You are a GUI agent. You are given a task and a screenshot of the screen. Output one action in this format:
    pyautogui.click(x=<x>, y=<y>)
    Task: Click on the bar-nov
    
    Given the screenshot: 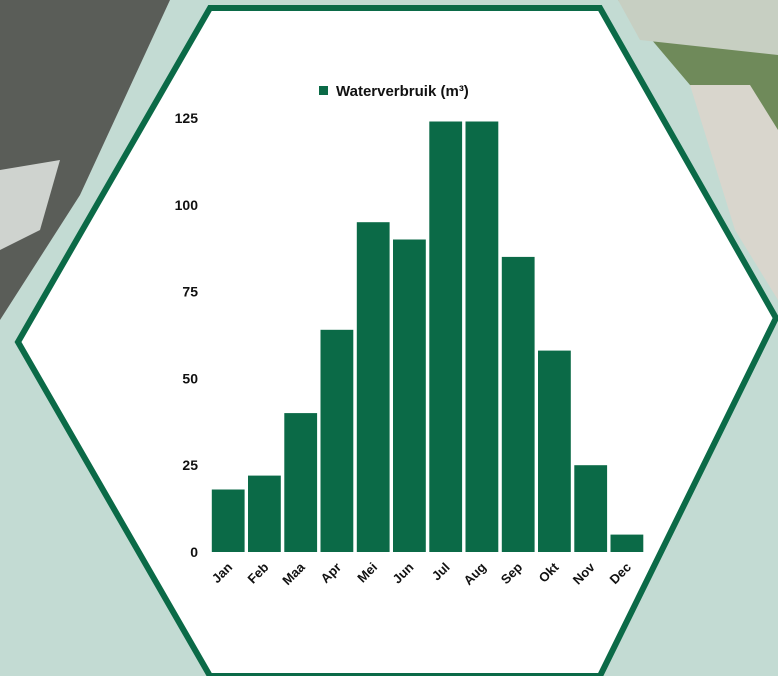 What is the action you would take?
    pyautogui.click(x=591, y=508)
    